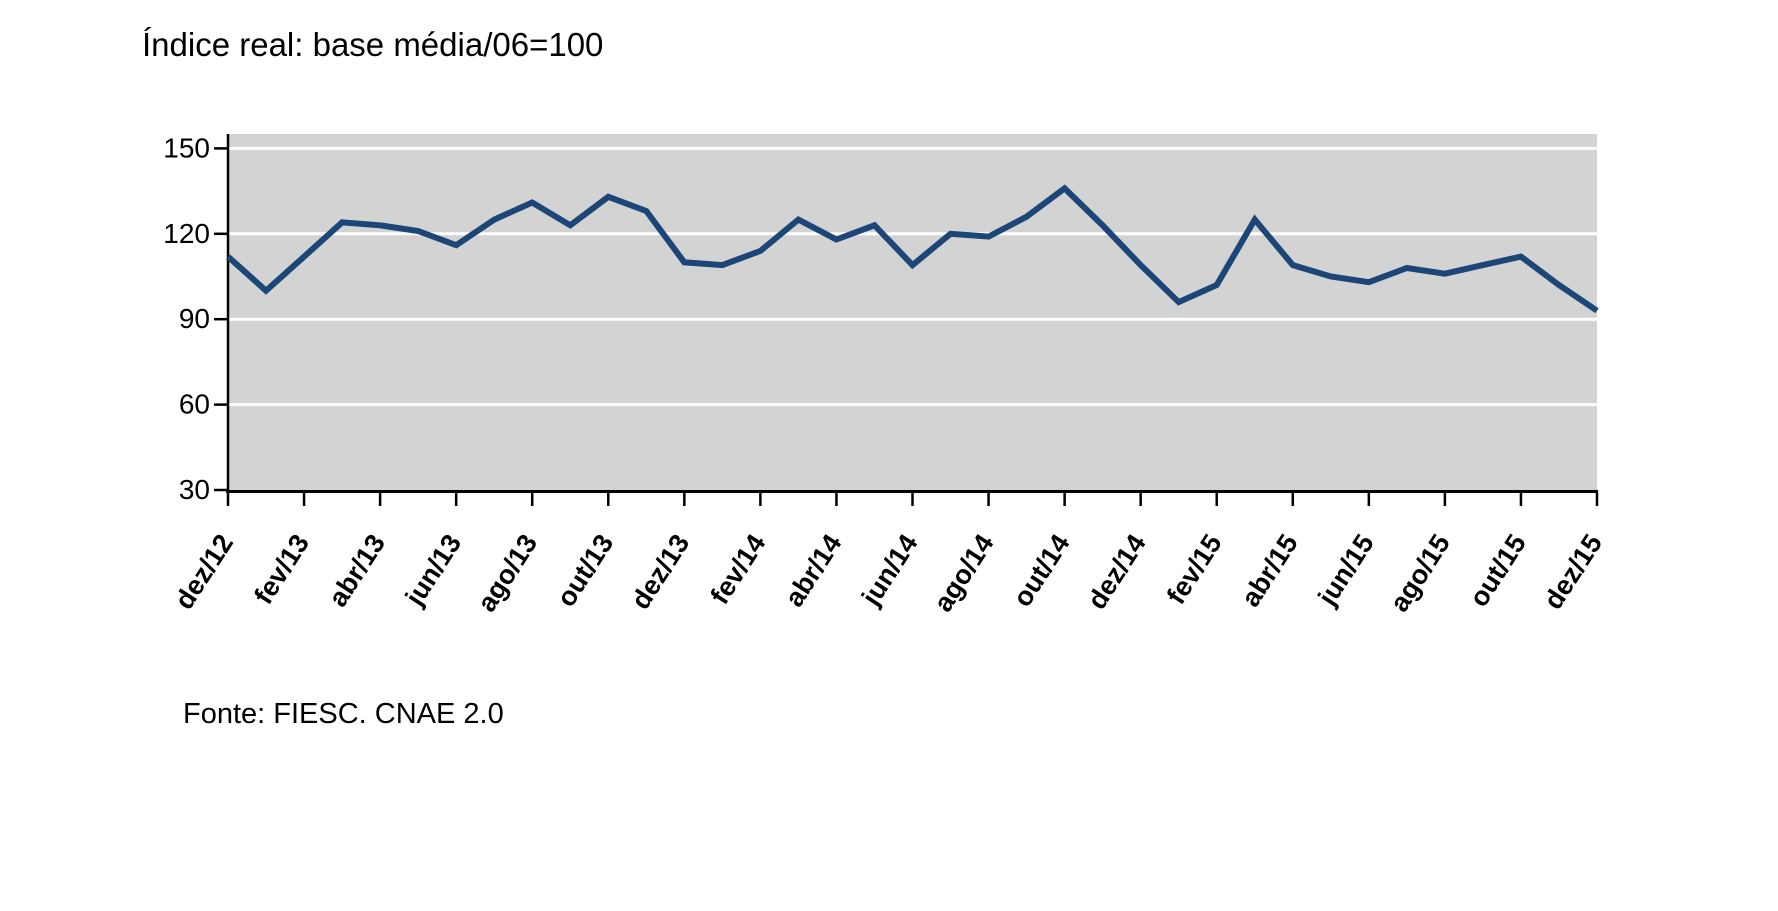  What do you see at coordinates (1269, 570) in the screenshot?
I see `x-axis-label: abr/15` at bounding box center [1269, 570].